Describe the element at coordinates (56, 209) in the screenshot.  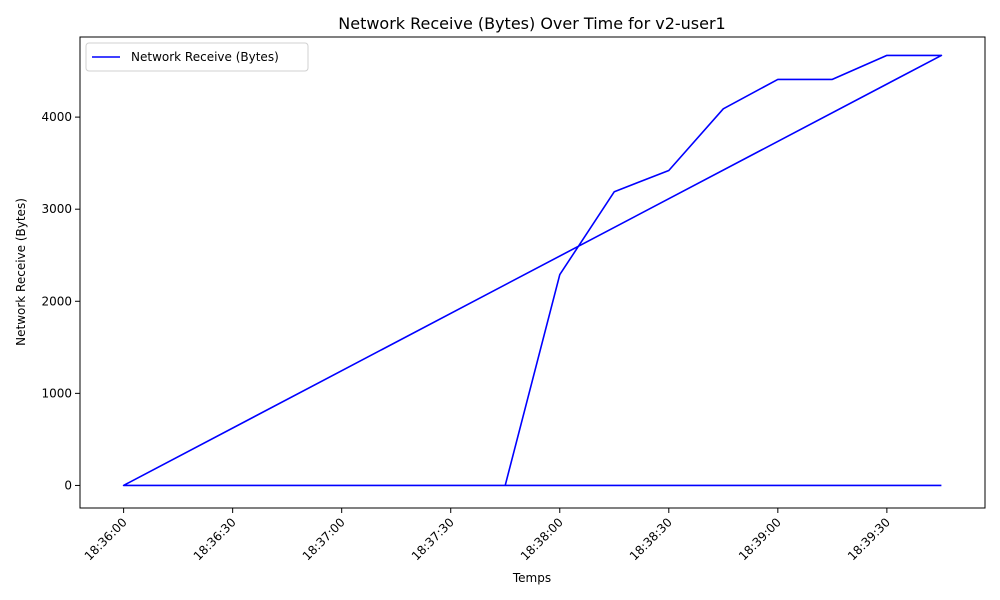
I see `y-tick-label: 3000` at that location.